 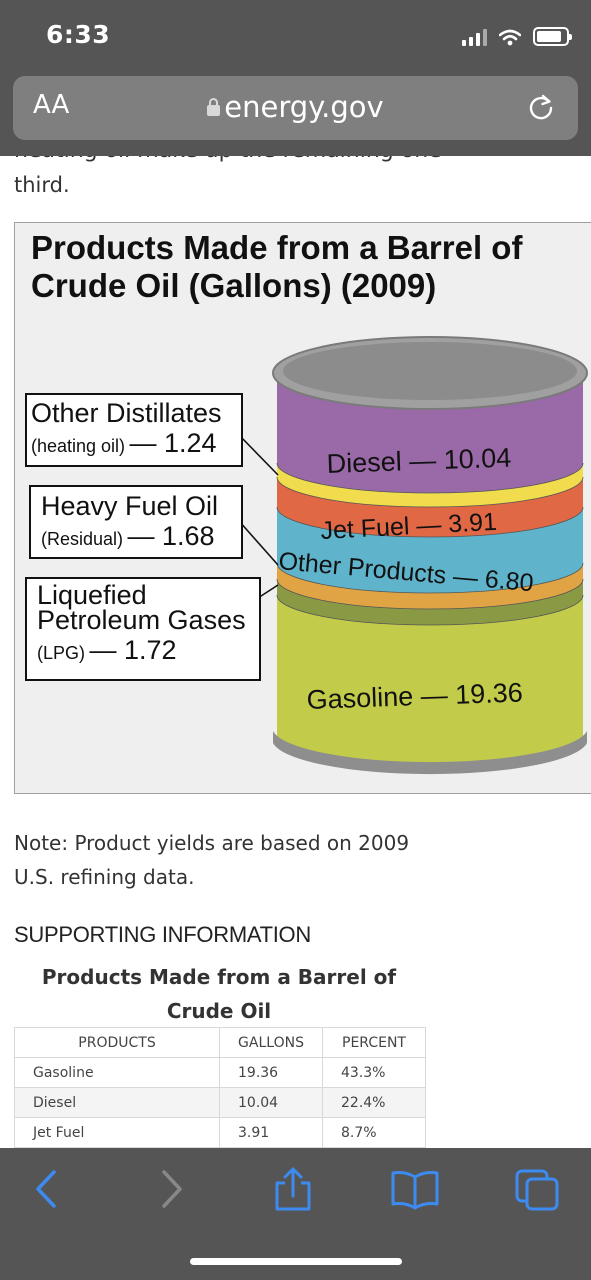 What do you see at coordinates (214, 107) in the screenshot?
I see `lock-icon` at bounding box center [214, 107].